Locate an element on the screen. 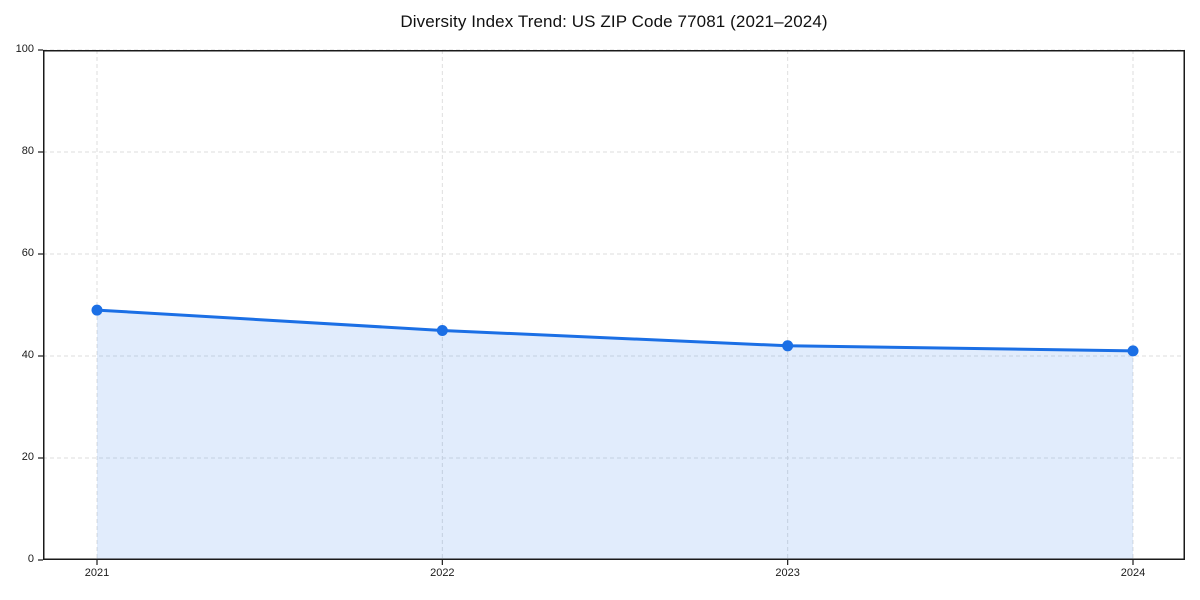  y-tick-label: 60 is located at coordinates (27, 253).